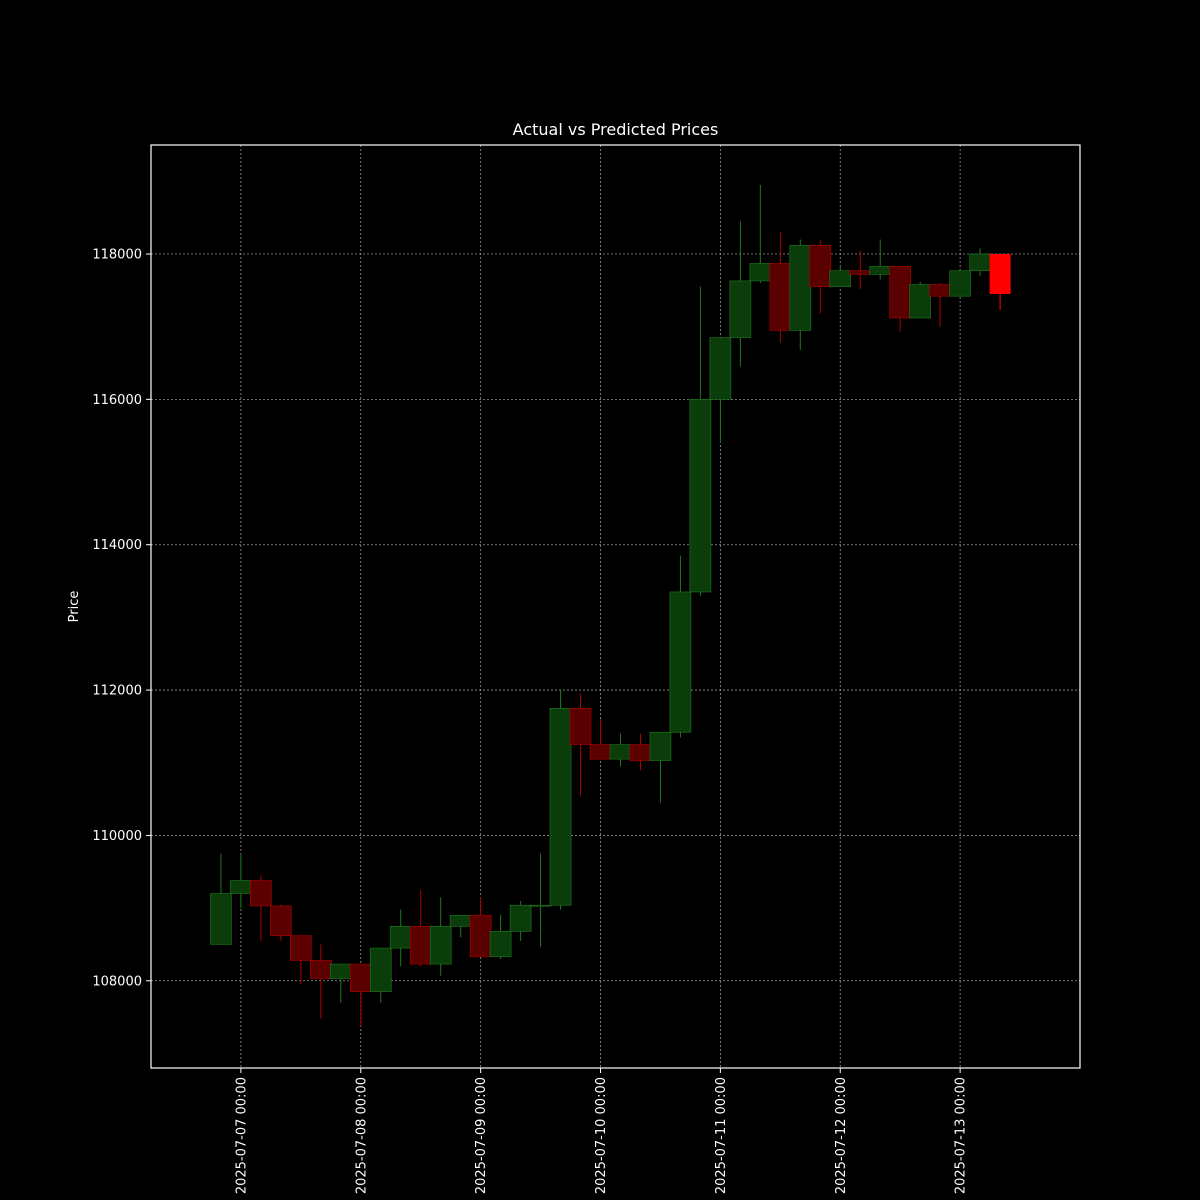 The width and height of the screenshot is (1200, 1200). What do you see at coordinates (601, 1135) in the screenshot?
I see `x-tick-label: 2025-07-10 00:00` at bounding box center [601, 1135].